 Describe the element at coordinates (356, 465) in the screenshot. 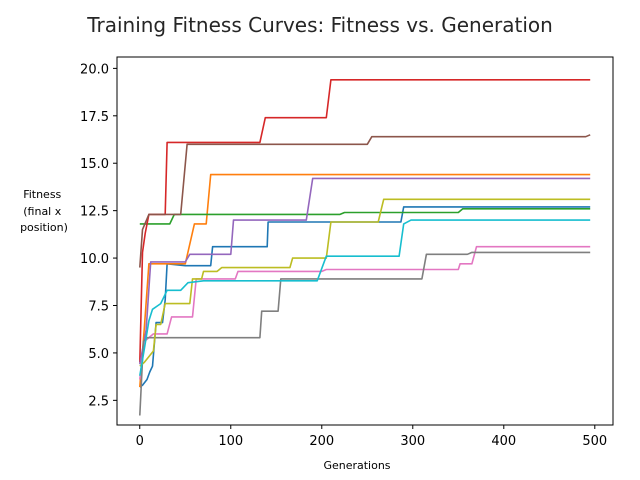

I see `x-axis-label: Generations` at that location.